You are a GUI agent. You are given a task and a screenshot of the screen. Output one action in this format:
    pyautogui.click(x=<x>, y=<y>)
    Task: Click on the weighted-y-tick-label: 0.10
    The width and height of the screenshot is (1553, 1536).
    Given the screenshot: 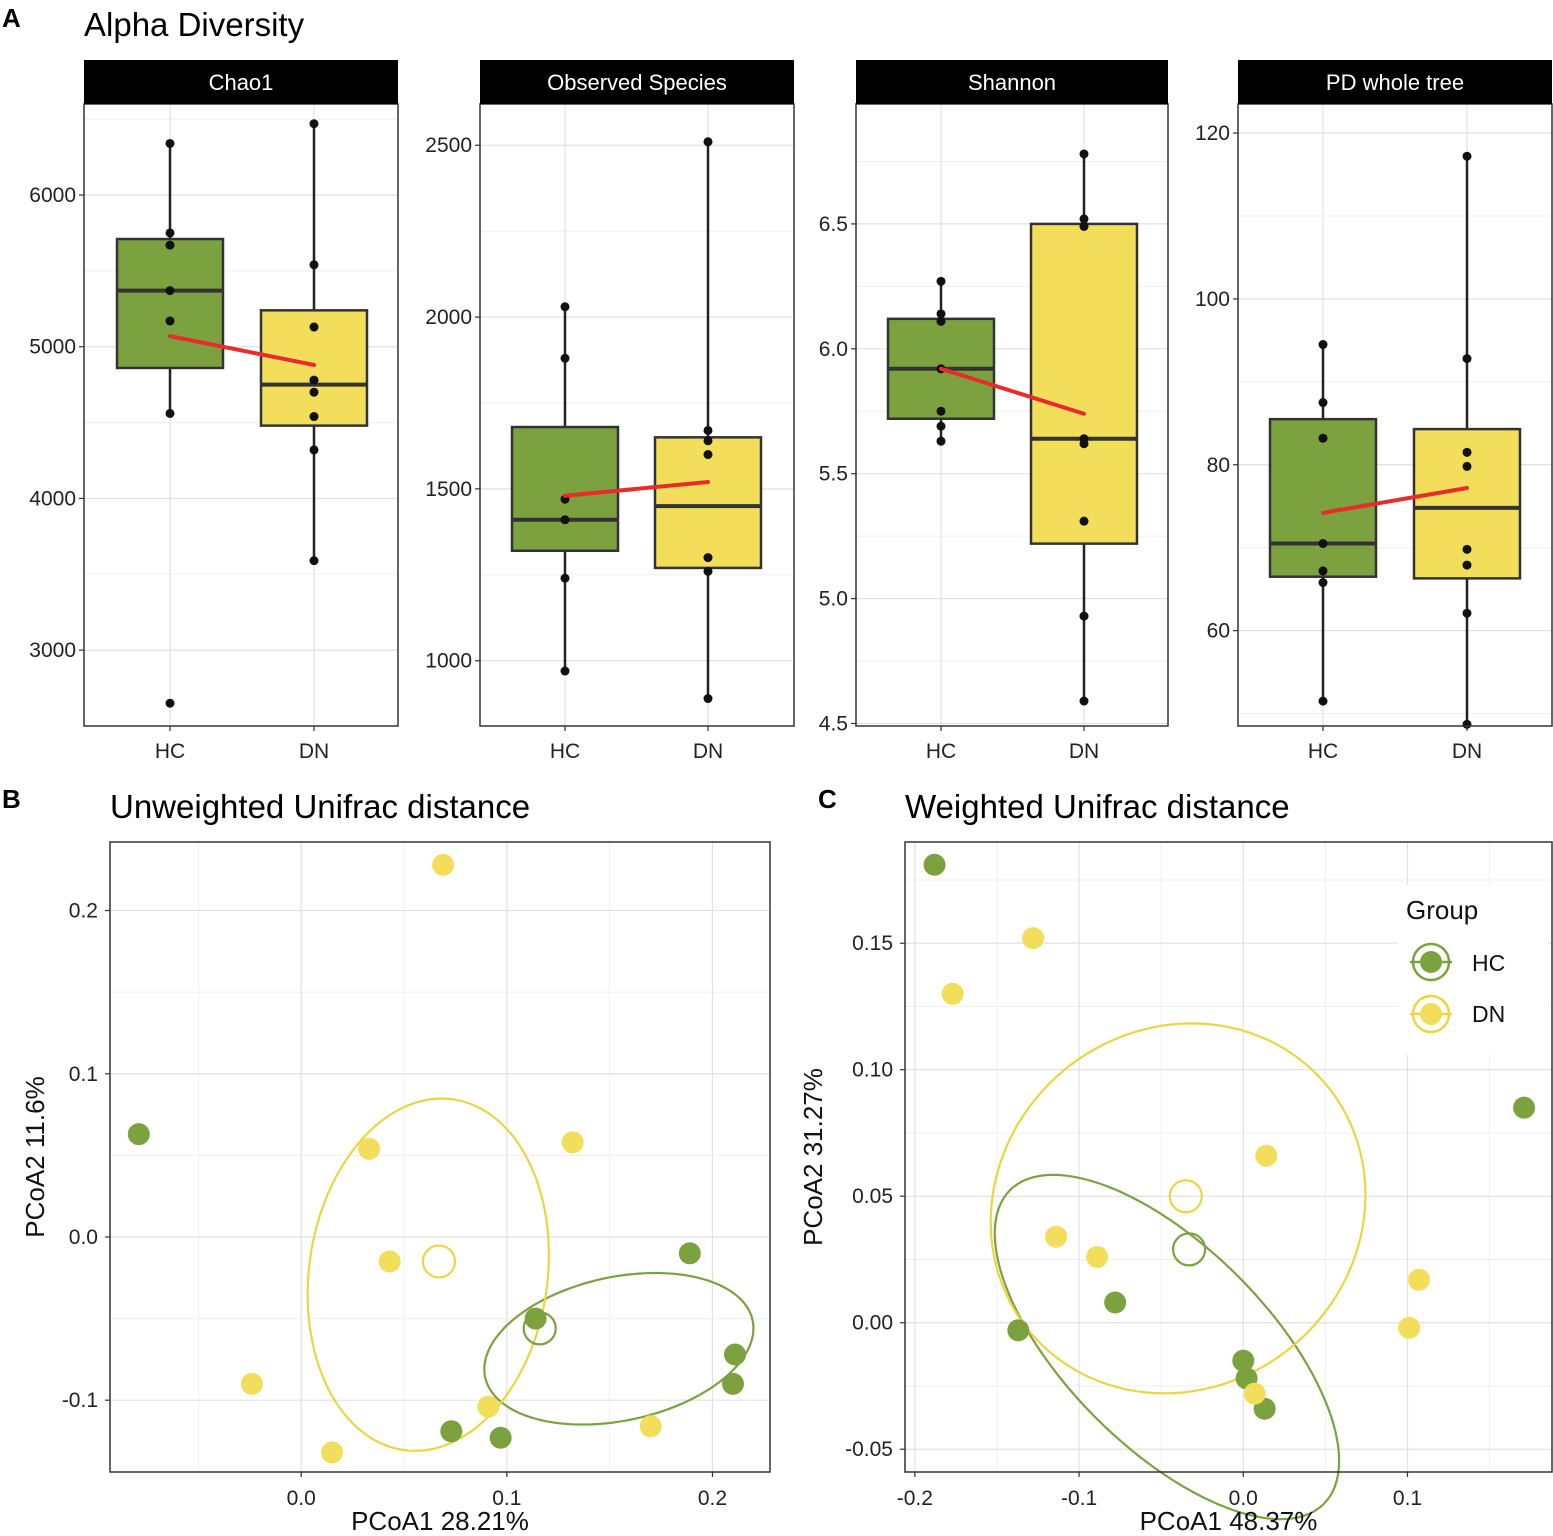 What is the action you would take?
    pyautogui.click(x=872, y=1070)
    